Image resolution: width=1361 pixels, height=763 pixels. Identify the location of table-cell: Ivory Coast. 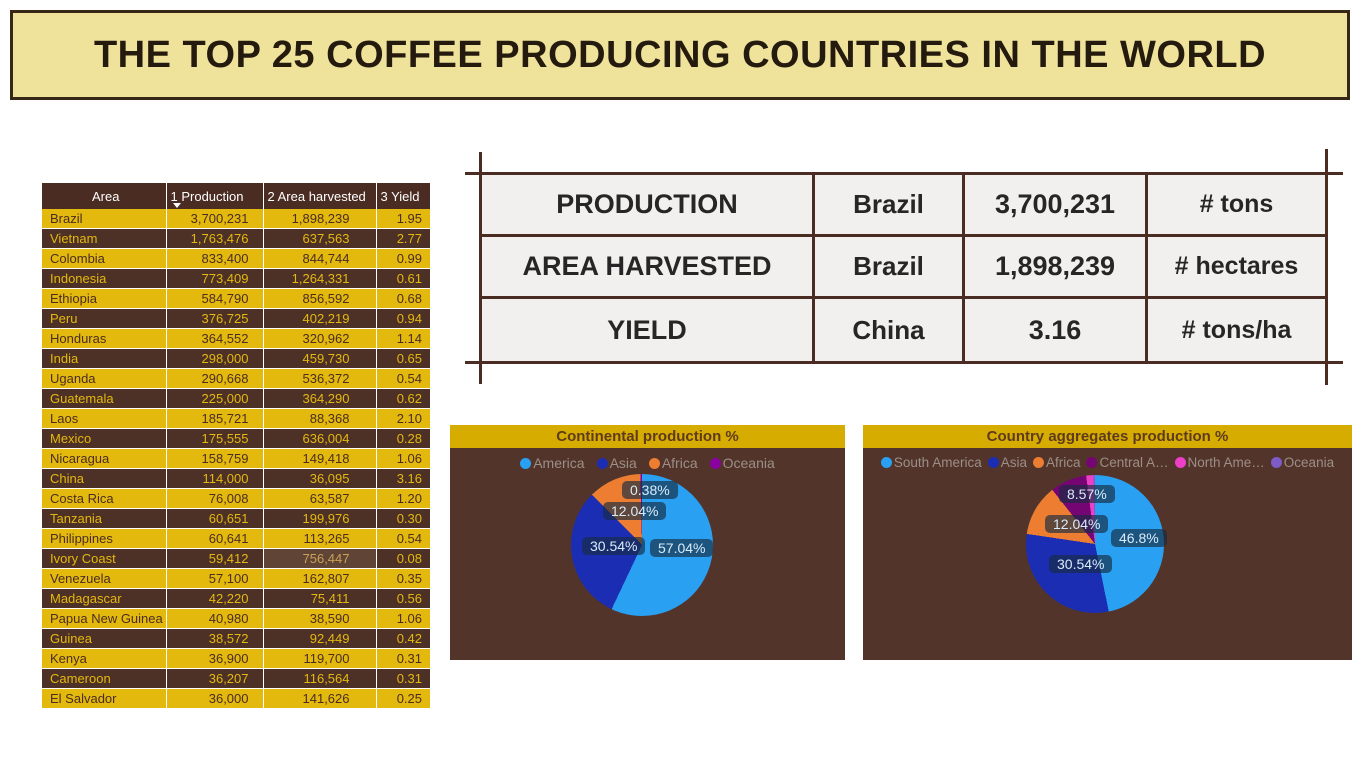
(104, 558).